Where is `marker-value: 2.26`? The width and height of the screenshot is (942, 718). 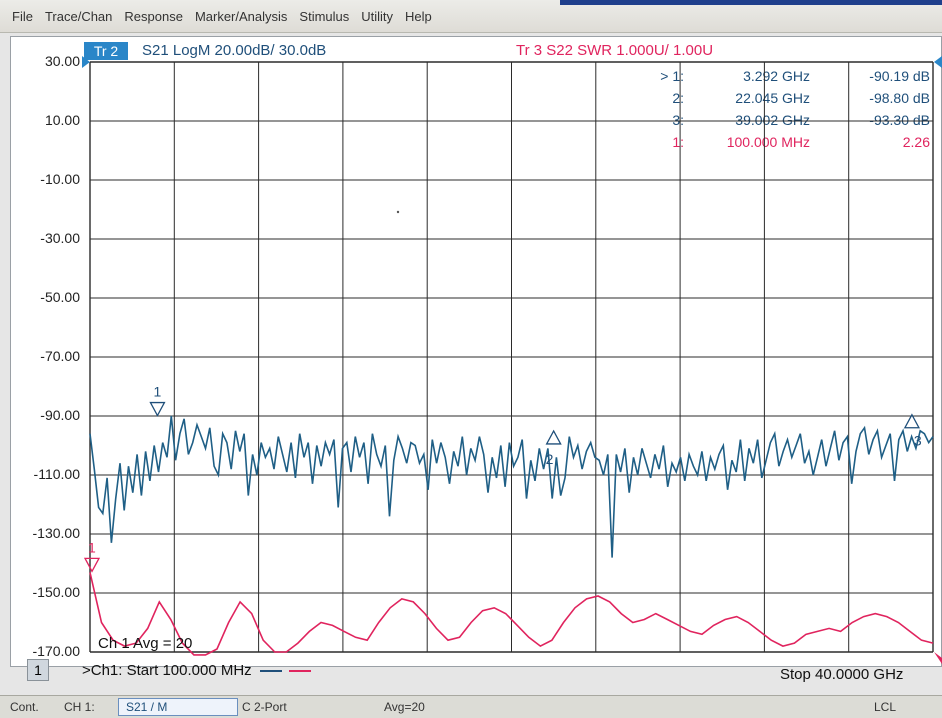
marker-value: 2.26 is located at coordinates (916, 142).